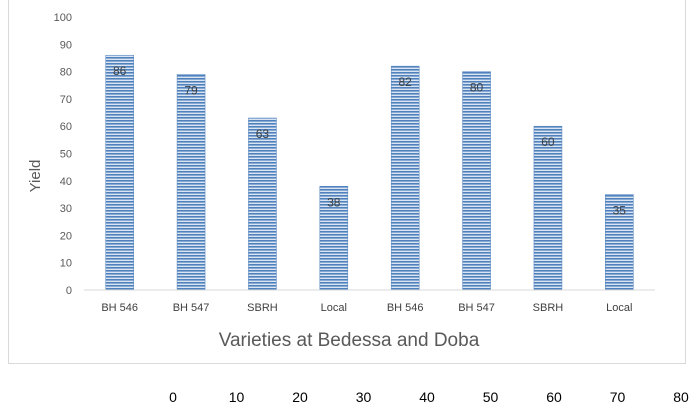 The height and width of the screenshot is (413, 700). I want to click on y-axis-title: Yield, so click(35, 176).